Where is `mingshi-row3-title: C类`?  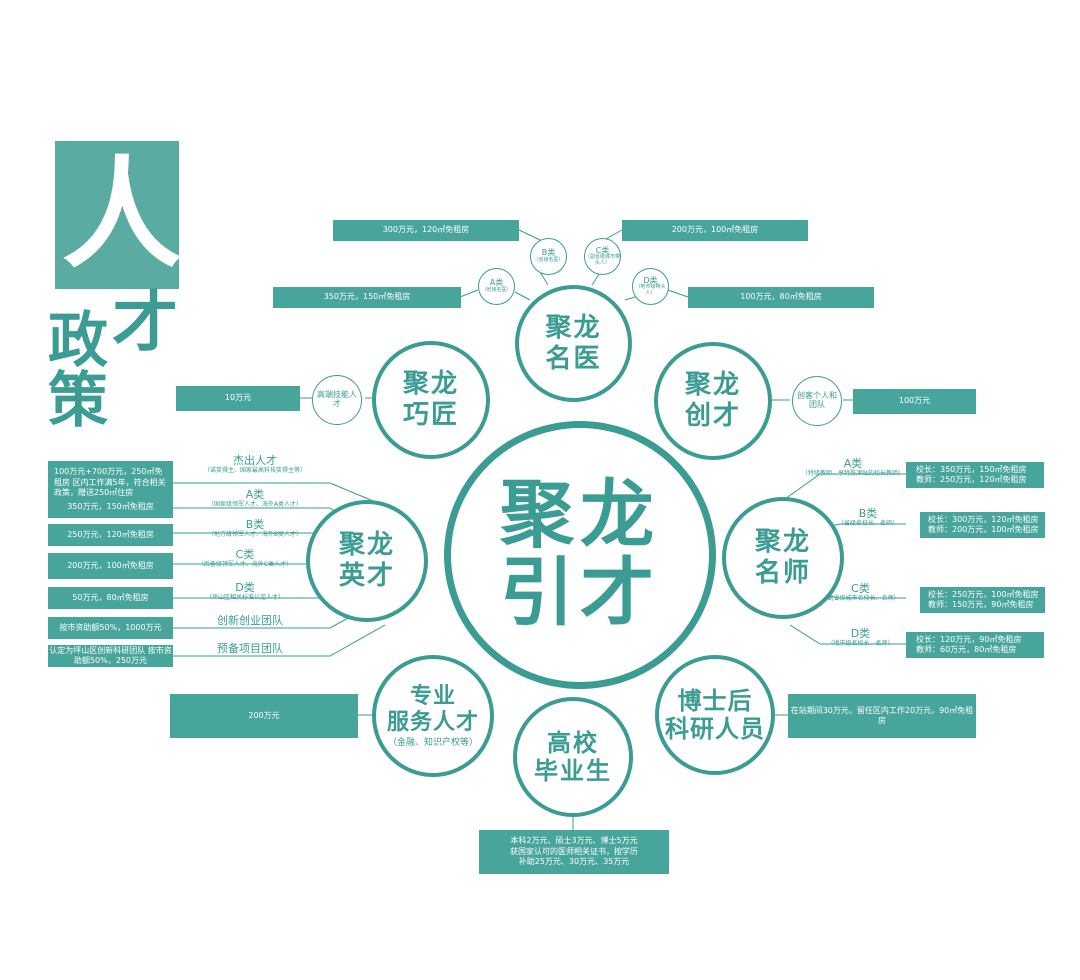 mingshi-row3-title: C类 is located at coordinates (860, 588).